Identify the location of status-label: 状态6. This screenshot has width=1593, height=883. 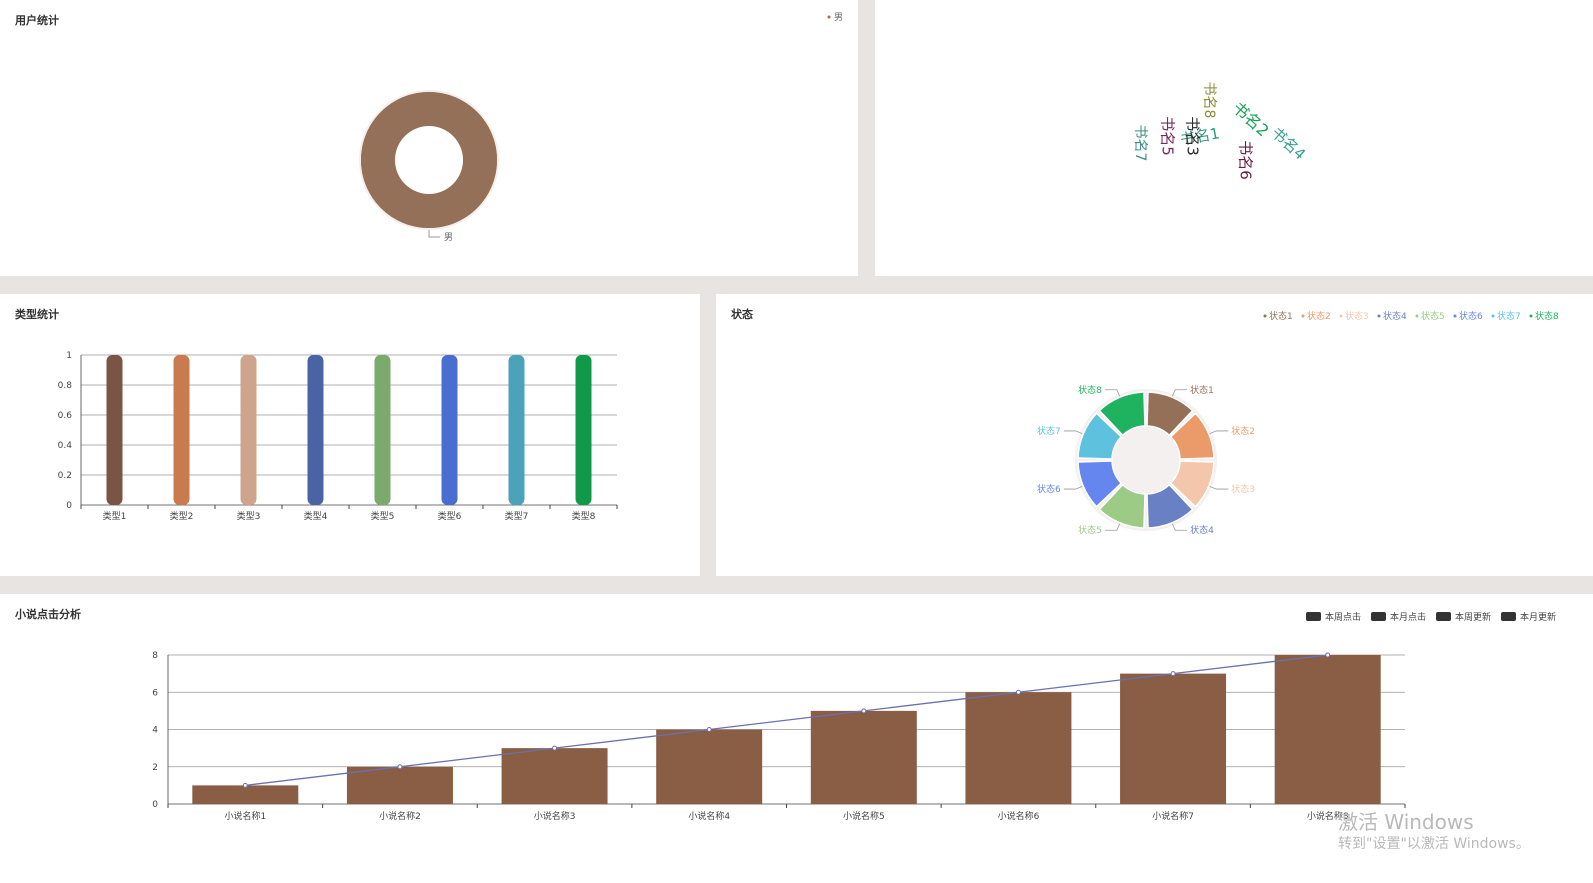
(1049, 489).